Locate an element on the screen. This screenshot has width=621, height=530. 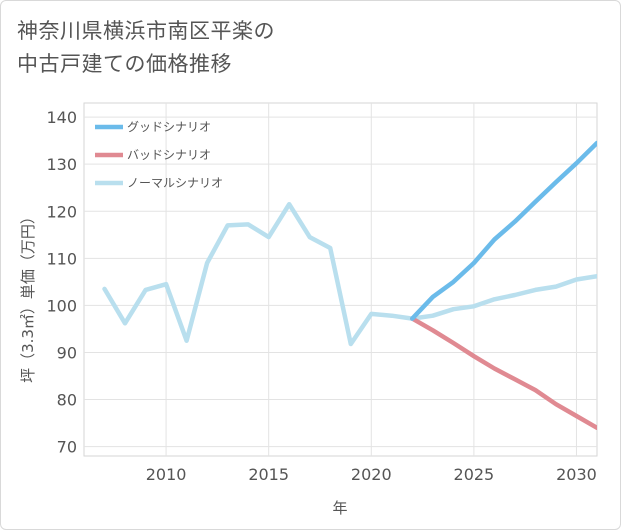
x-tick-label: 2010 is located at coordinates (166, 474).